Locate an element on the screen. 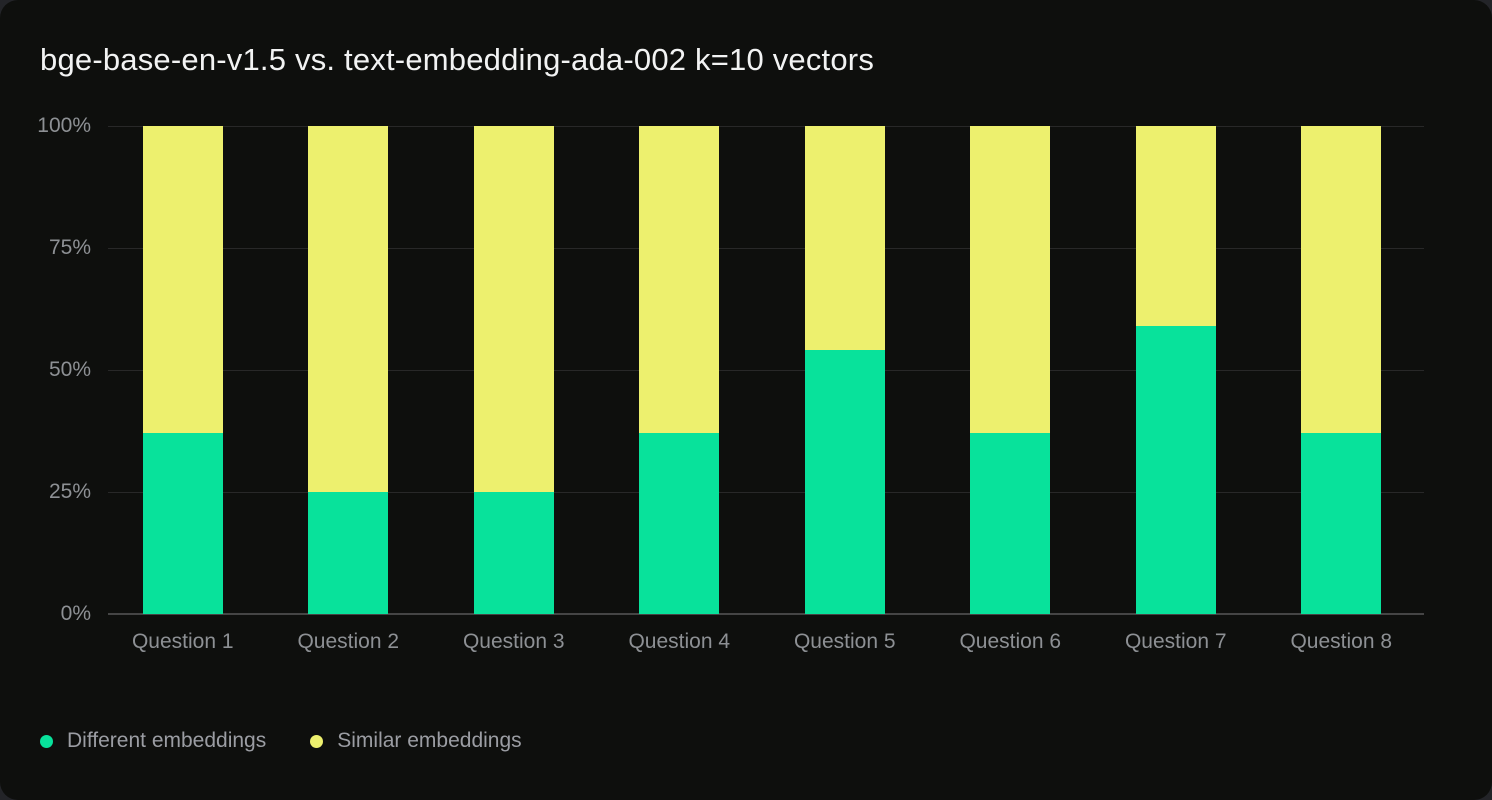 The height and width of the screenshot is (800, 1492). y-tick-label: 50% is located at coordinates (69, 369).